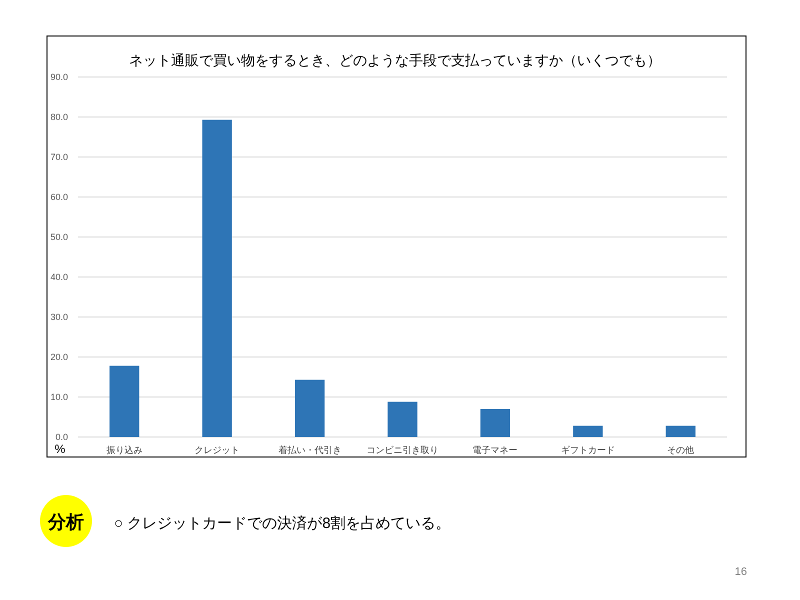 The height and width of the screenshot is (600, 800). I want to click on y-tick-label: 90.0, so click(59, 77).